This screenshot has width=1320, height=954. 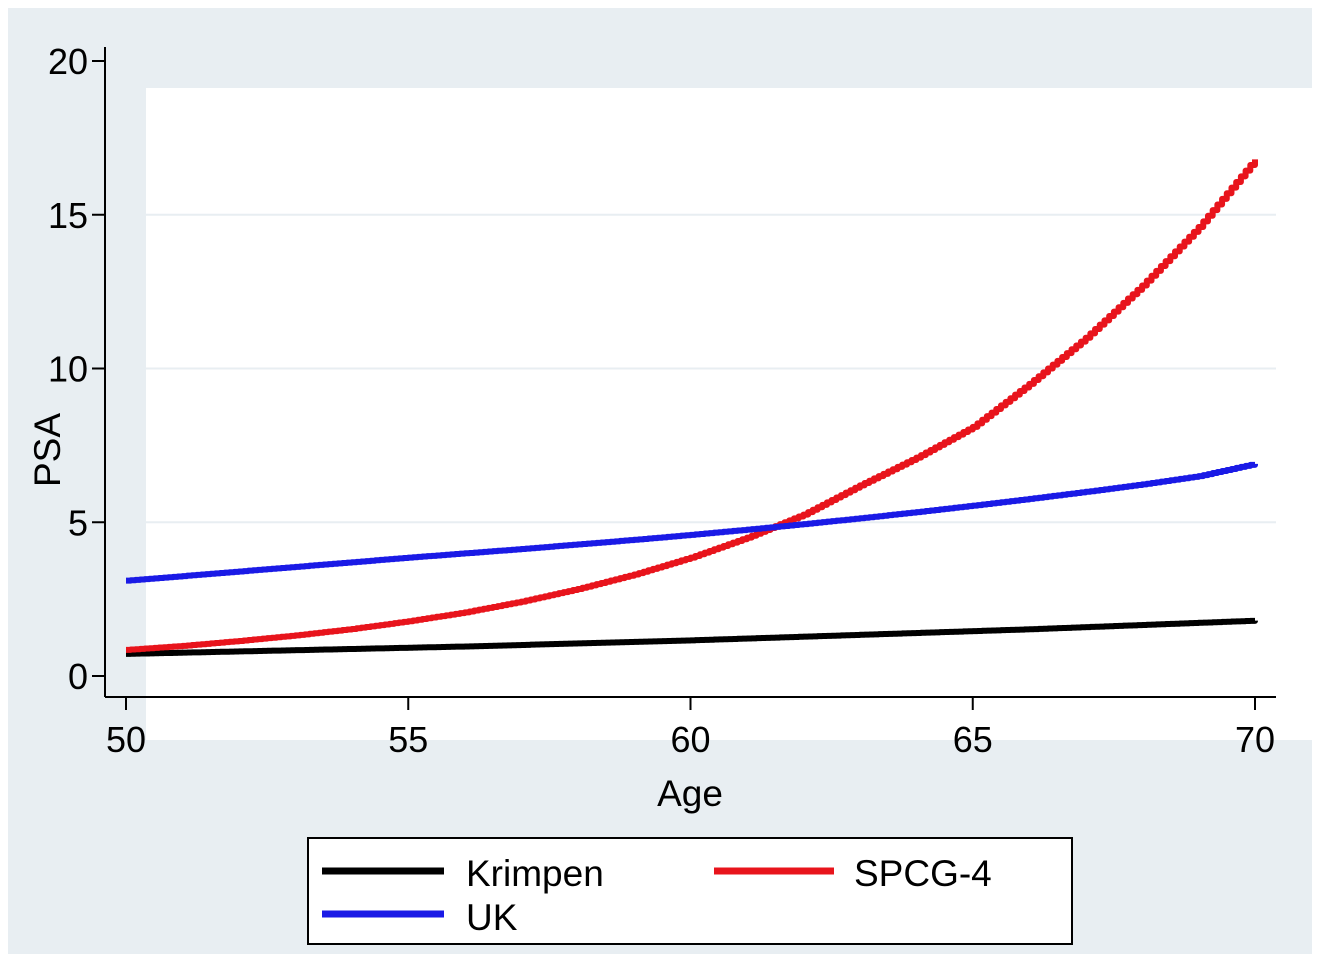 What do you see at coordinates (973, 739) in the screenshot?
I see `x-tick-label-65: 65` at bounding box center [973, 739].